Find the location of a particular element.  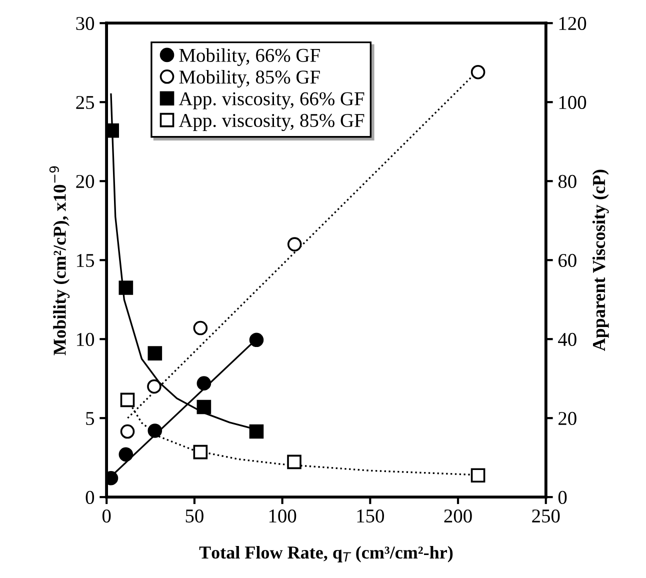

y-tick-label: 15 is located at coordinates (85, 261).